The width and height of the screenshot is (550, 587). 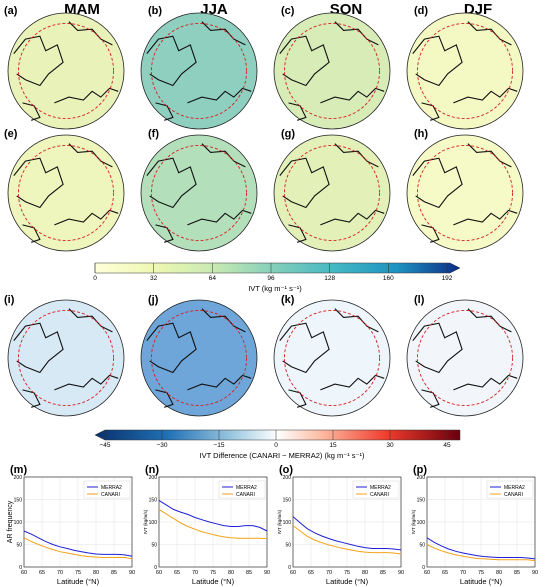 What do you see at coordinates (329, 278) in the screenshot?
I see `ivt-colorbar-tick-label: 128` at bounding box center [329, 278].